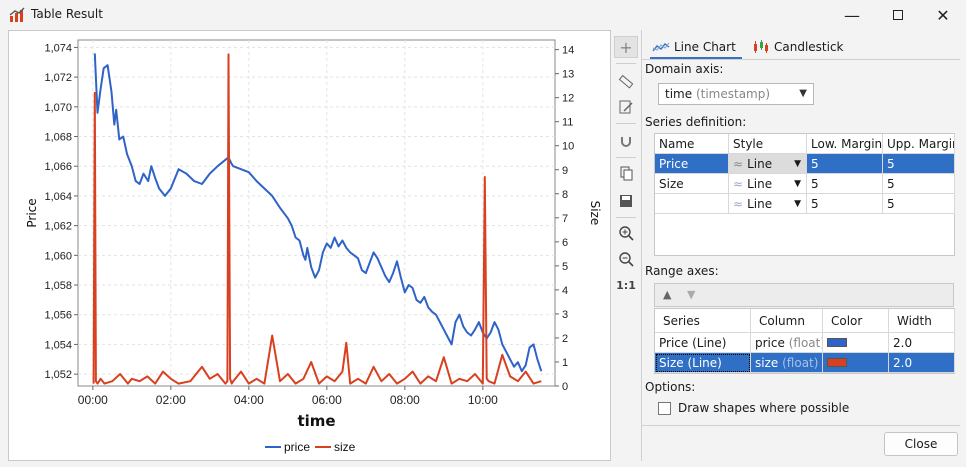 The height and width of the screenshot is (467, 966). Describe the element at coordinates (691, 294) in the screenshot. I see `move-down-icon: ▼` at that location.